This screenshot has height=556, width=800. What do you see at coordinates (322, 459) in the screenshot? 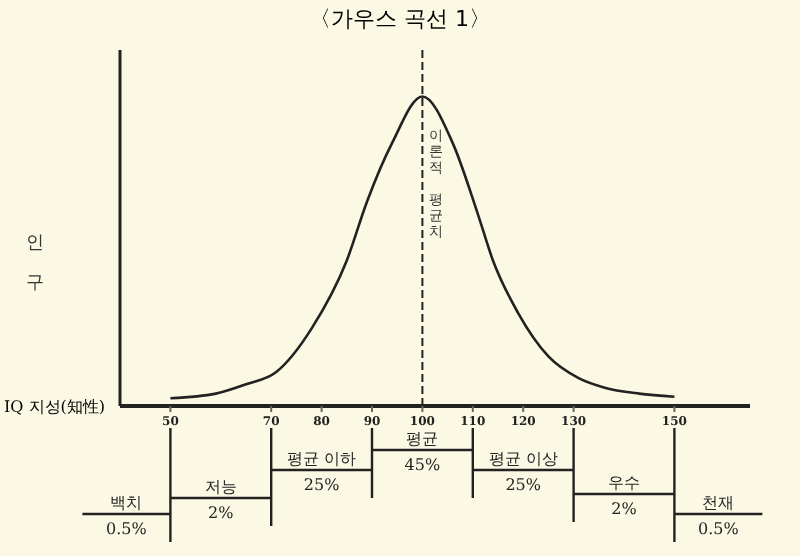
I see `text: 평균 이하` at bounding box center [322, 459].